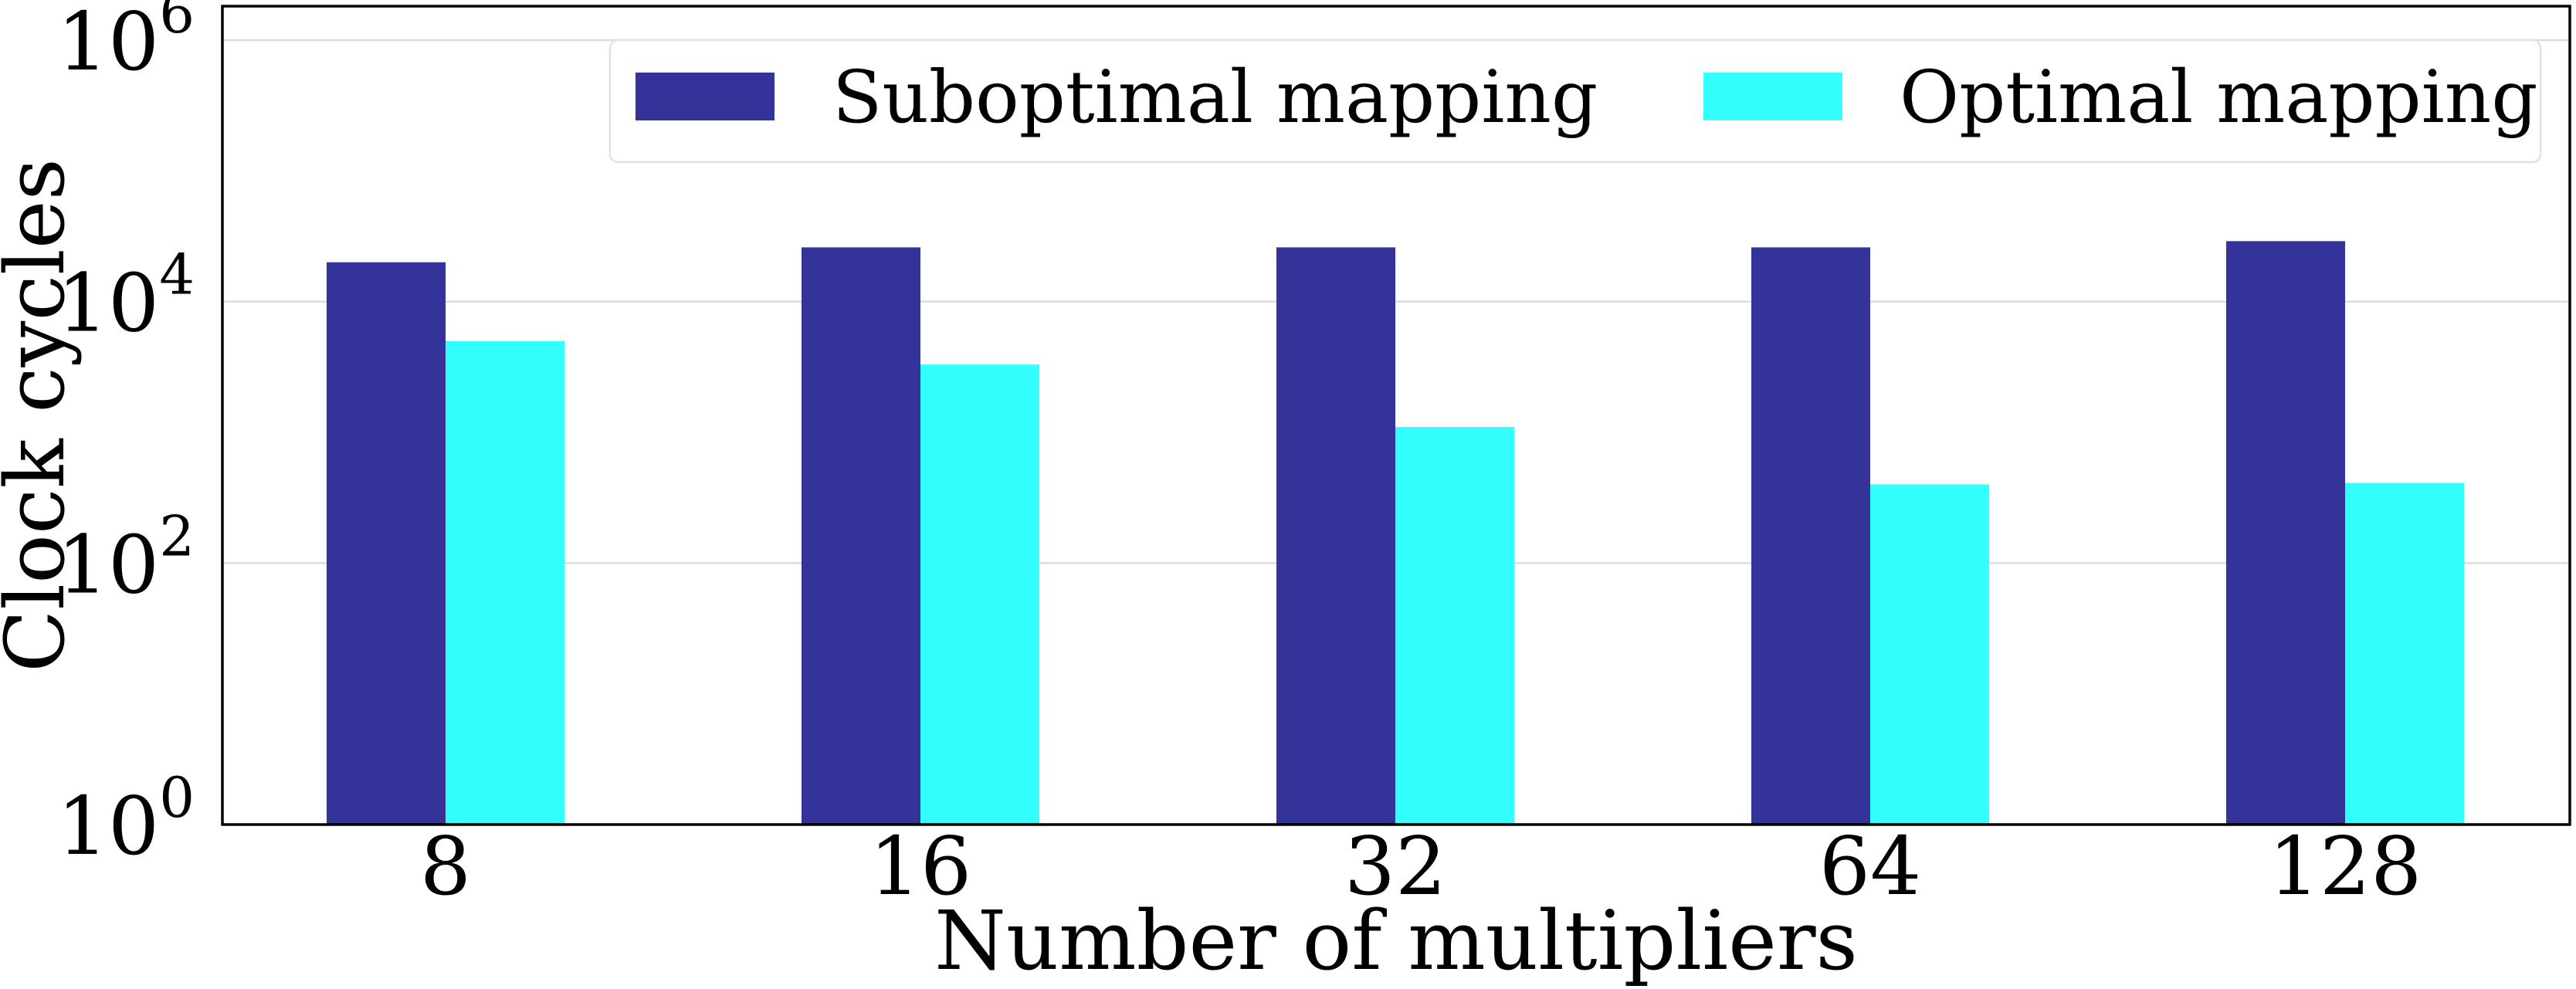  What do you see at coordinates (177, 535) in the screenshot?
I see `y-tick-exponent: 2` at bounding box center [177, 535].